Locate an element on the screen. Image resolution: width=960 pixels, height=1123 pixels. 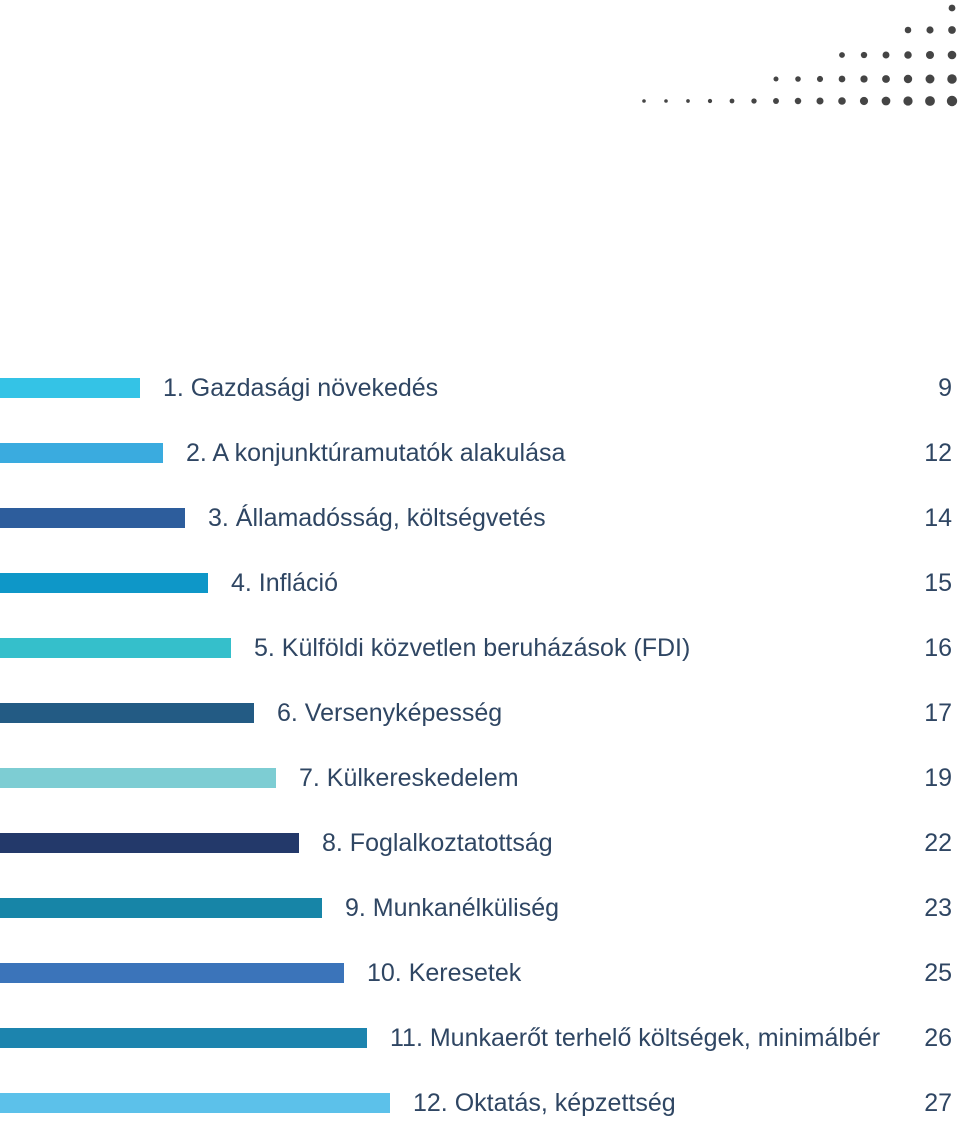
toc-row-4: 4. Infláció 15 is located at coordinates (480, 583).